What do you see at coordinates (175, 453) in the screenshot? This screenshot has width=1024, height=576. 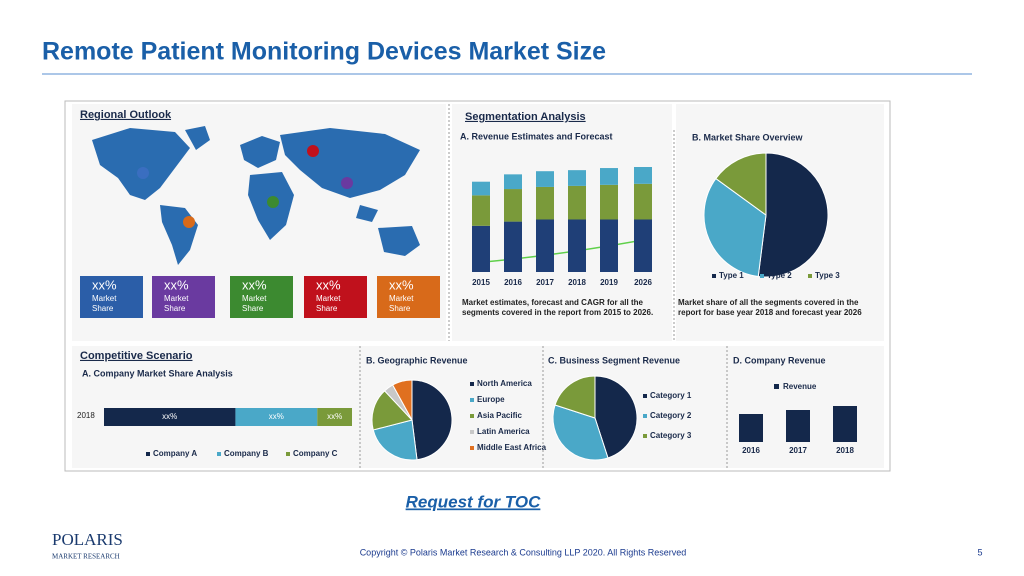 I see `label: Company A` at bounding box center [175, 453].